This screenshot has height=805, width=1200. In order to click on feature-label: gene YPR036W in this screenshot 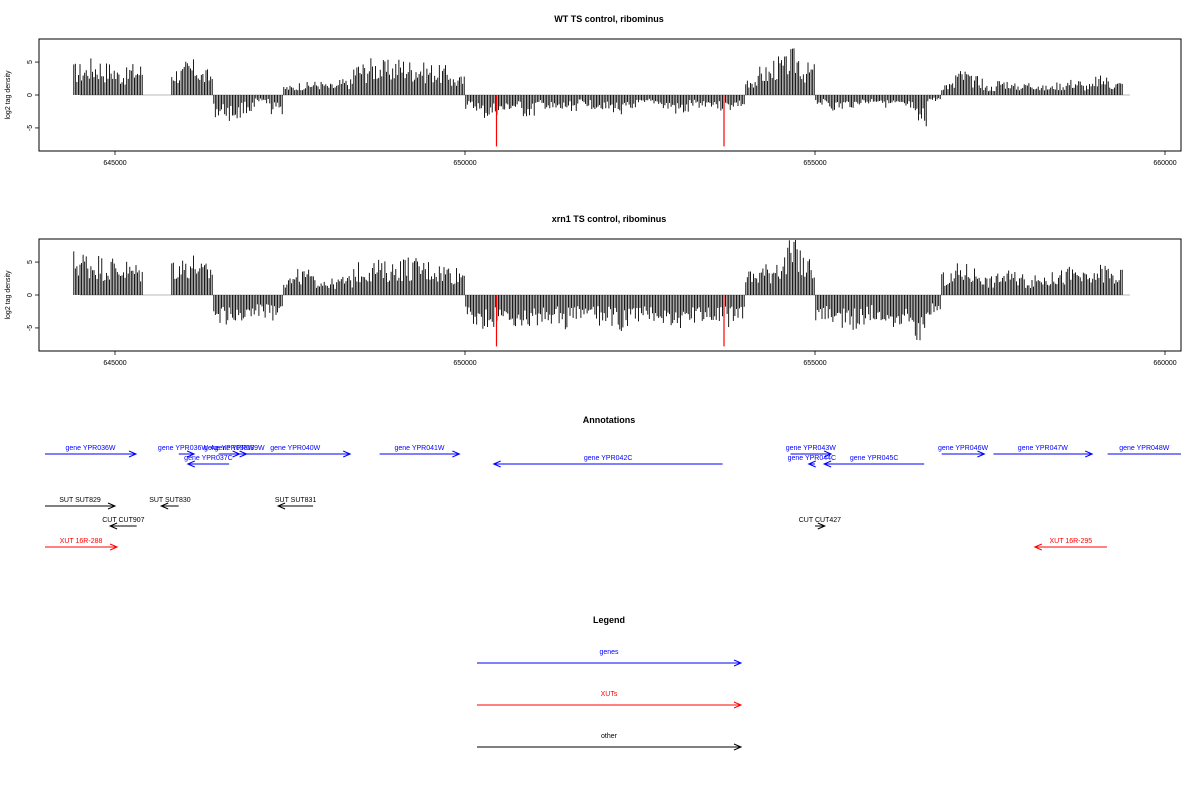, I will do `click(90, 448)`.